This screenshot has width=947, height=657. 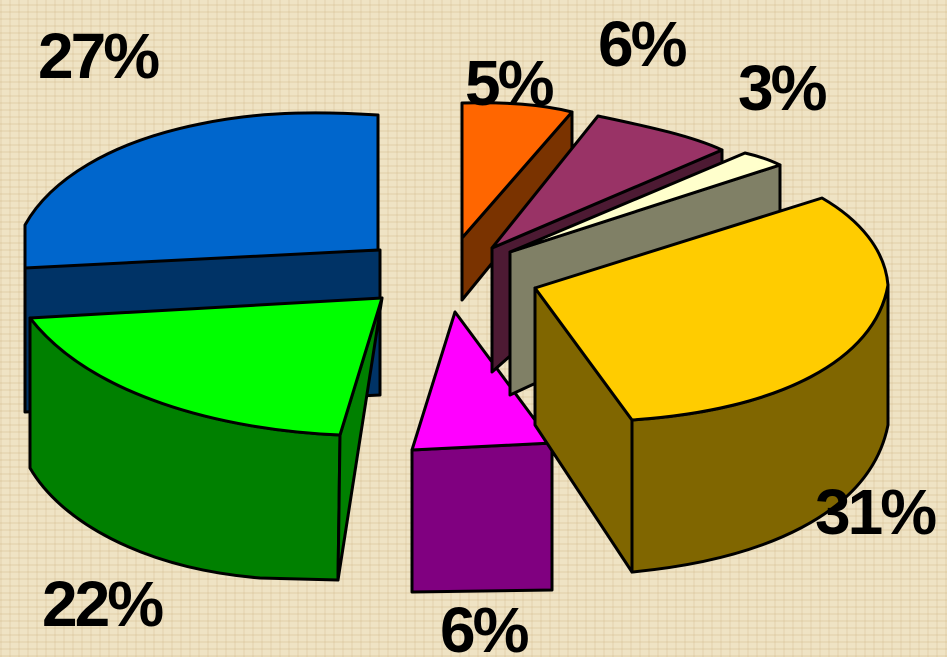 What do you see at coordinates (206, 366) in the screenshot?
I see `slice-green-top` at bounding box center [206, 366].